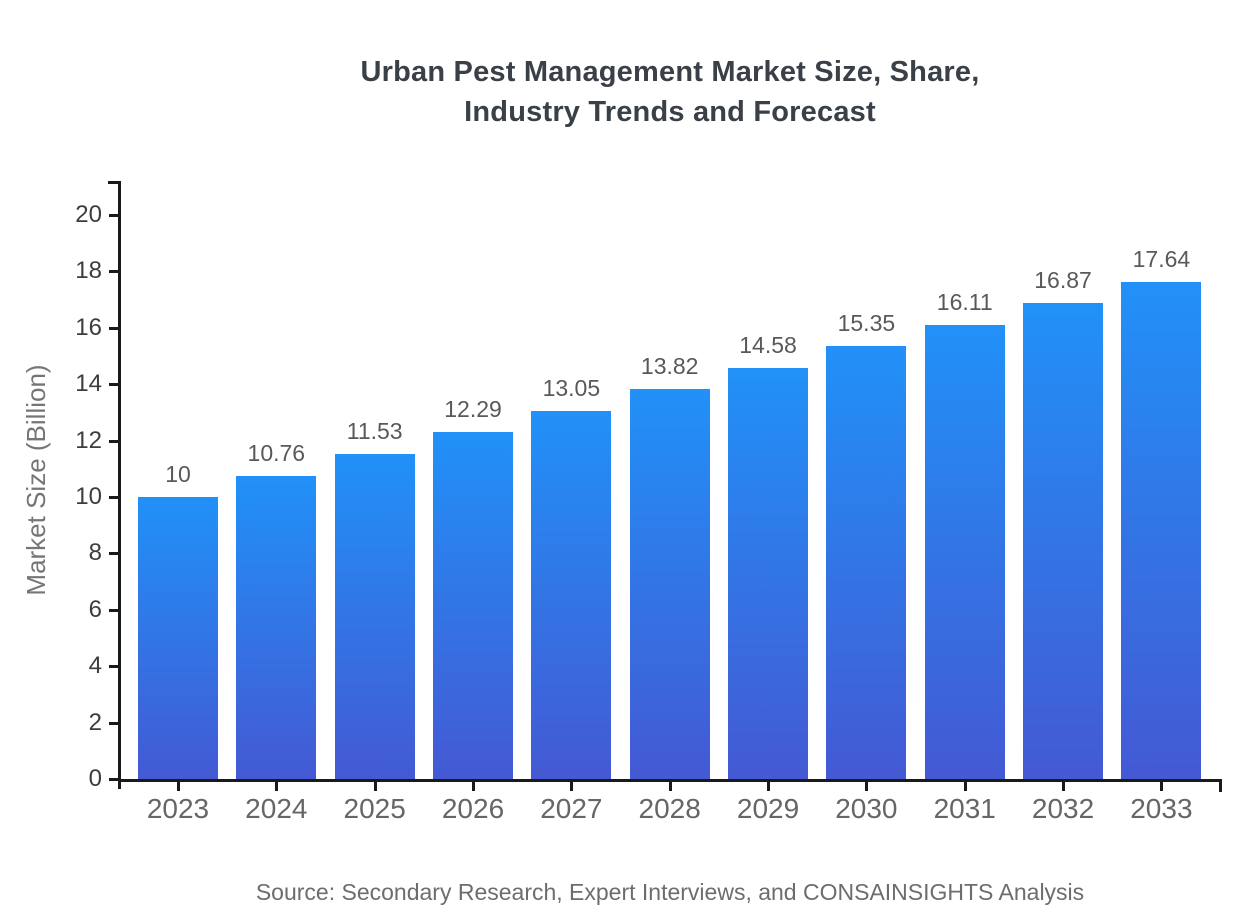 The image size is (1260, 920). I want to click on x-tick-label: 2026, so click(473, 808).